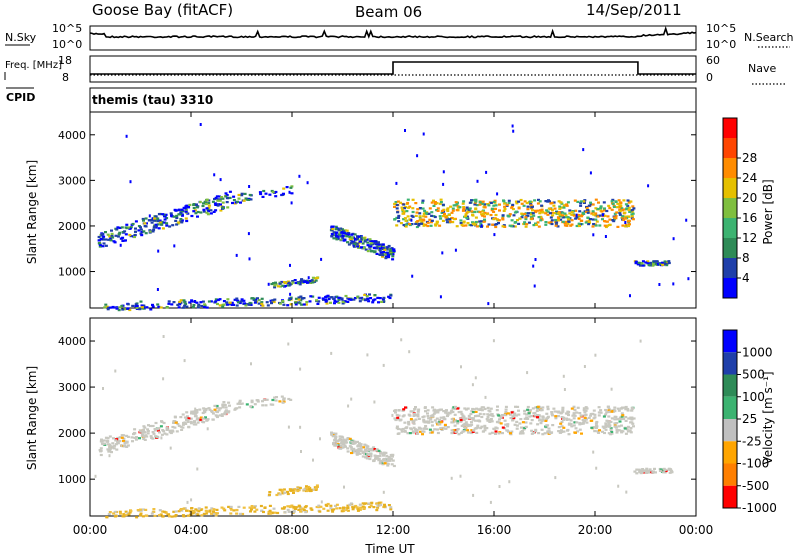  Describe the element at coordinates (72, 135) in the screenshot. I see `ytick-label: 4000` at that location.